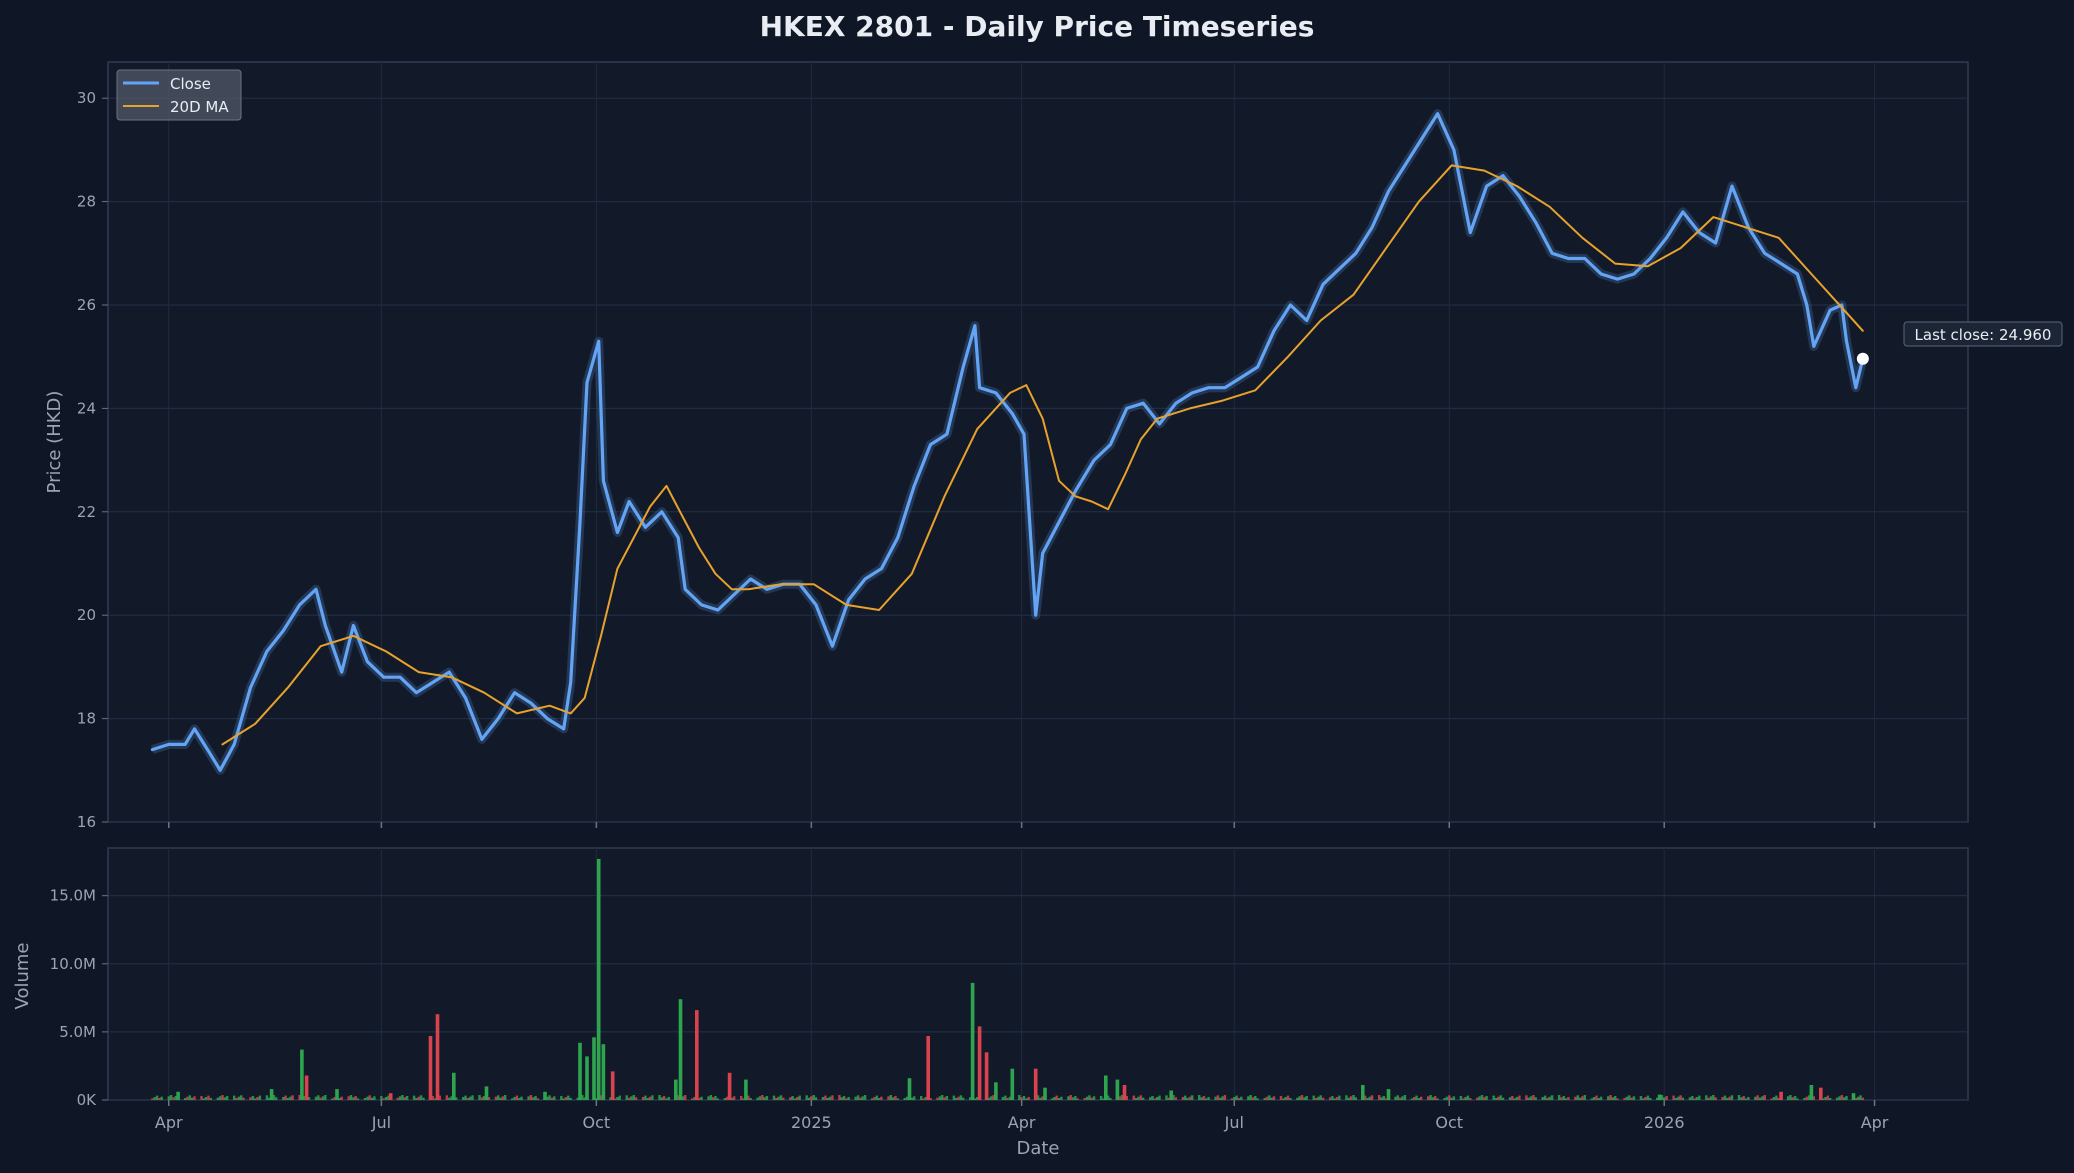 This screenshot has width=2074, height=1173. I want to click on x-axis-label: Date, so click(1037, 1148).